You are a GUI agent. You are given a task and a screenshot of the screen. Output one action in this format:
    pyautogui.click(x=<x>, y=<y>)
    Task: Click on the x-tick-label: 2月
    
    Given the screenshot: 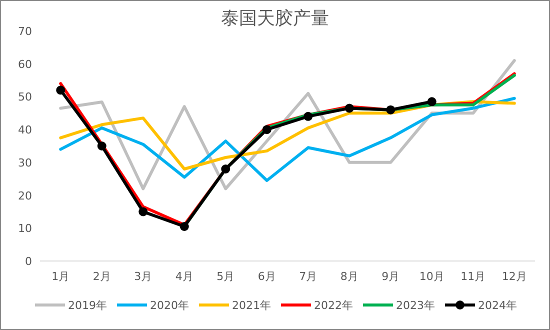 What is the action you would take?
    pyautogui.click(x=101, y=276)
    